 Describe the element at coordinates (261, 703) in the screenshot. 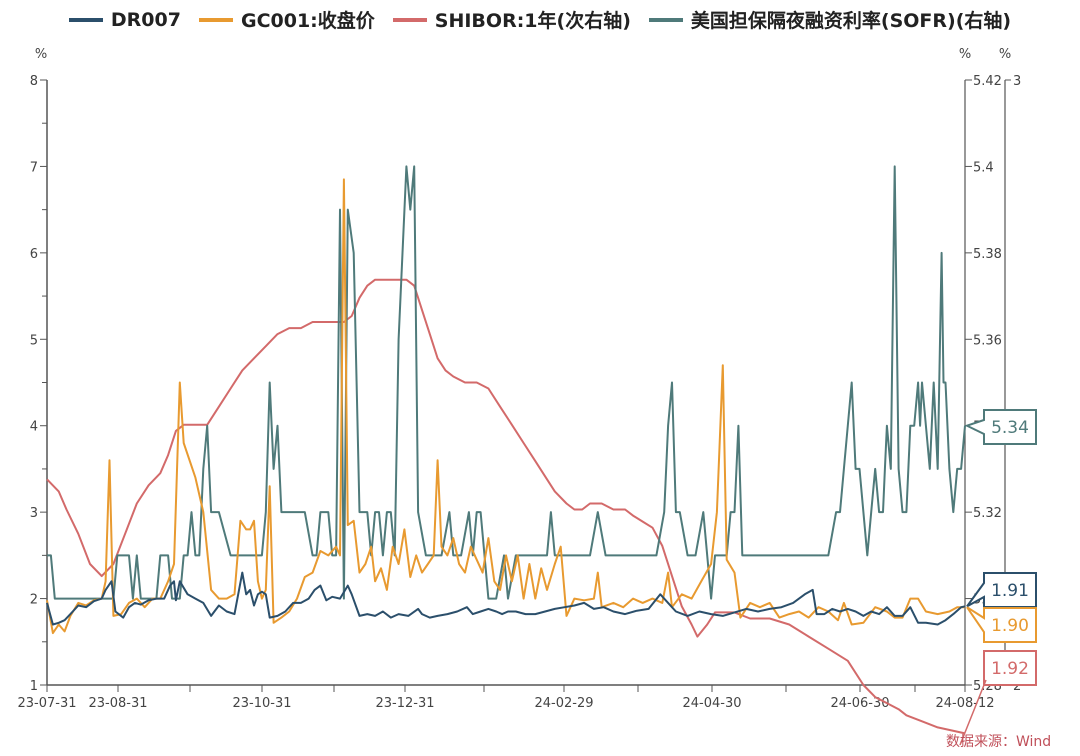

I see `svg-text: 23-10-31` at that location.